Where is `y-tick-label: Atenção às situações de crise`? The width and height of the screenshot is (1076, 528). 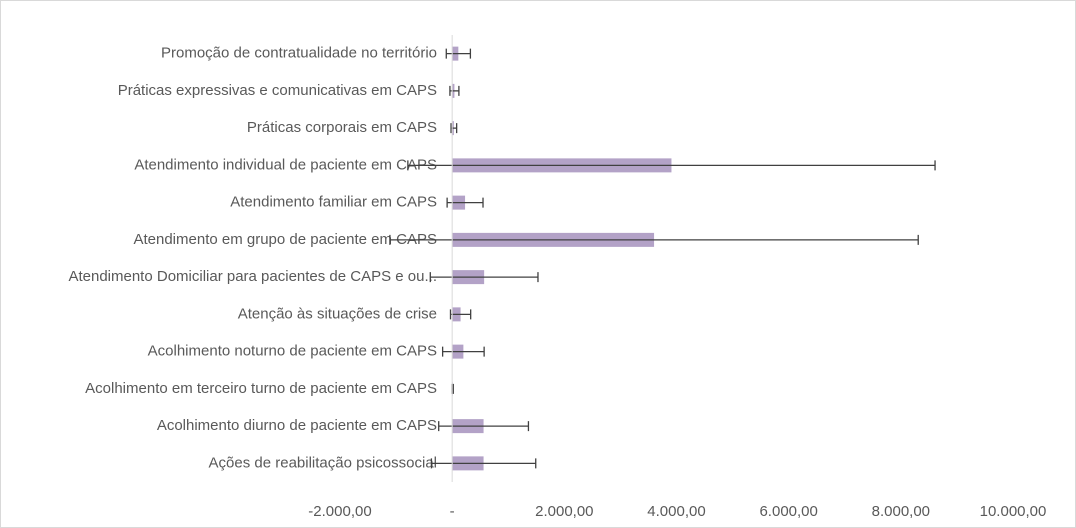
y-tick-label: Atenção às situações de crise is located at coordinates (337, 313).